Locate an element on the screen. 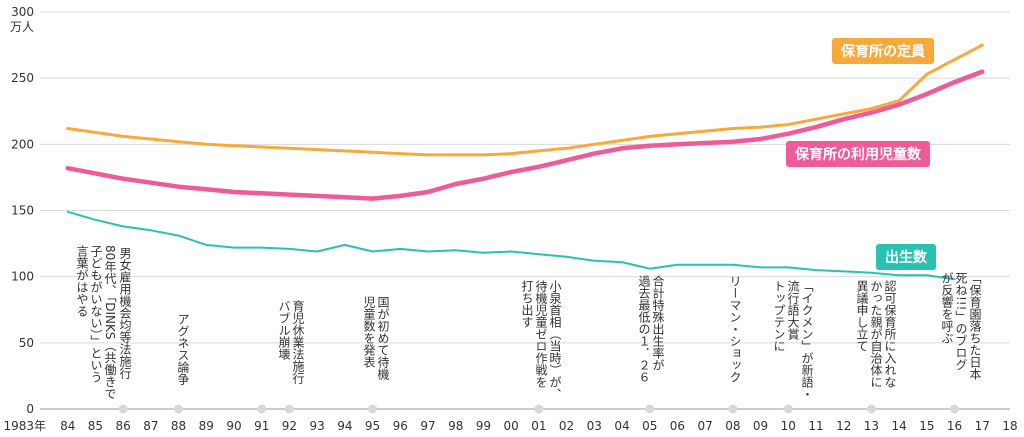  x-tick-label: 90 is located at coordinates (233, 426).